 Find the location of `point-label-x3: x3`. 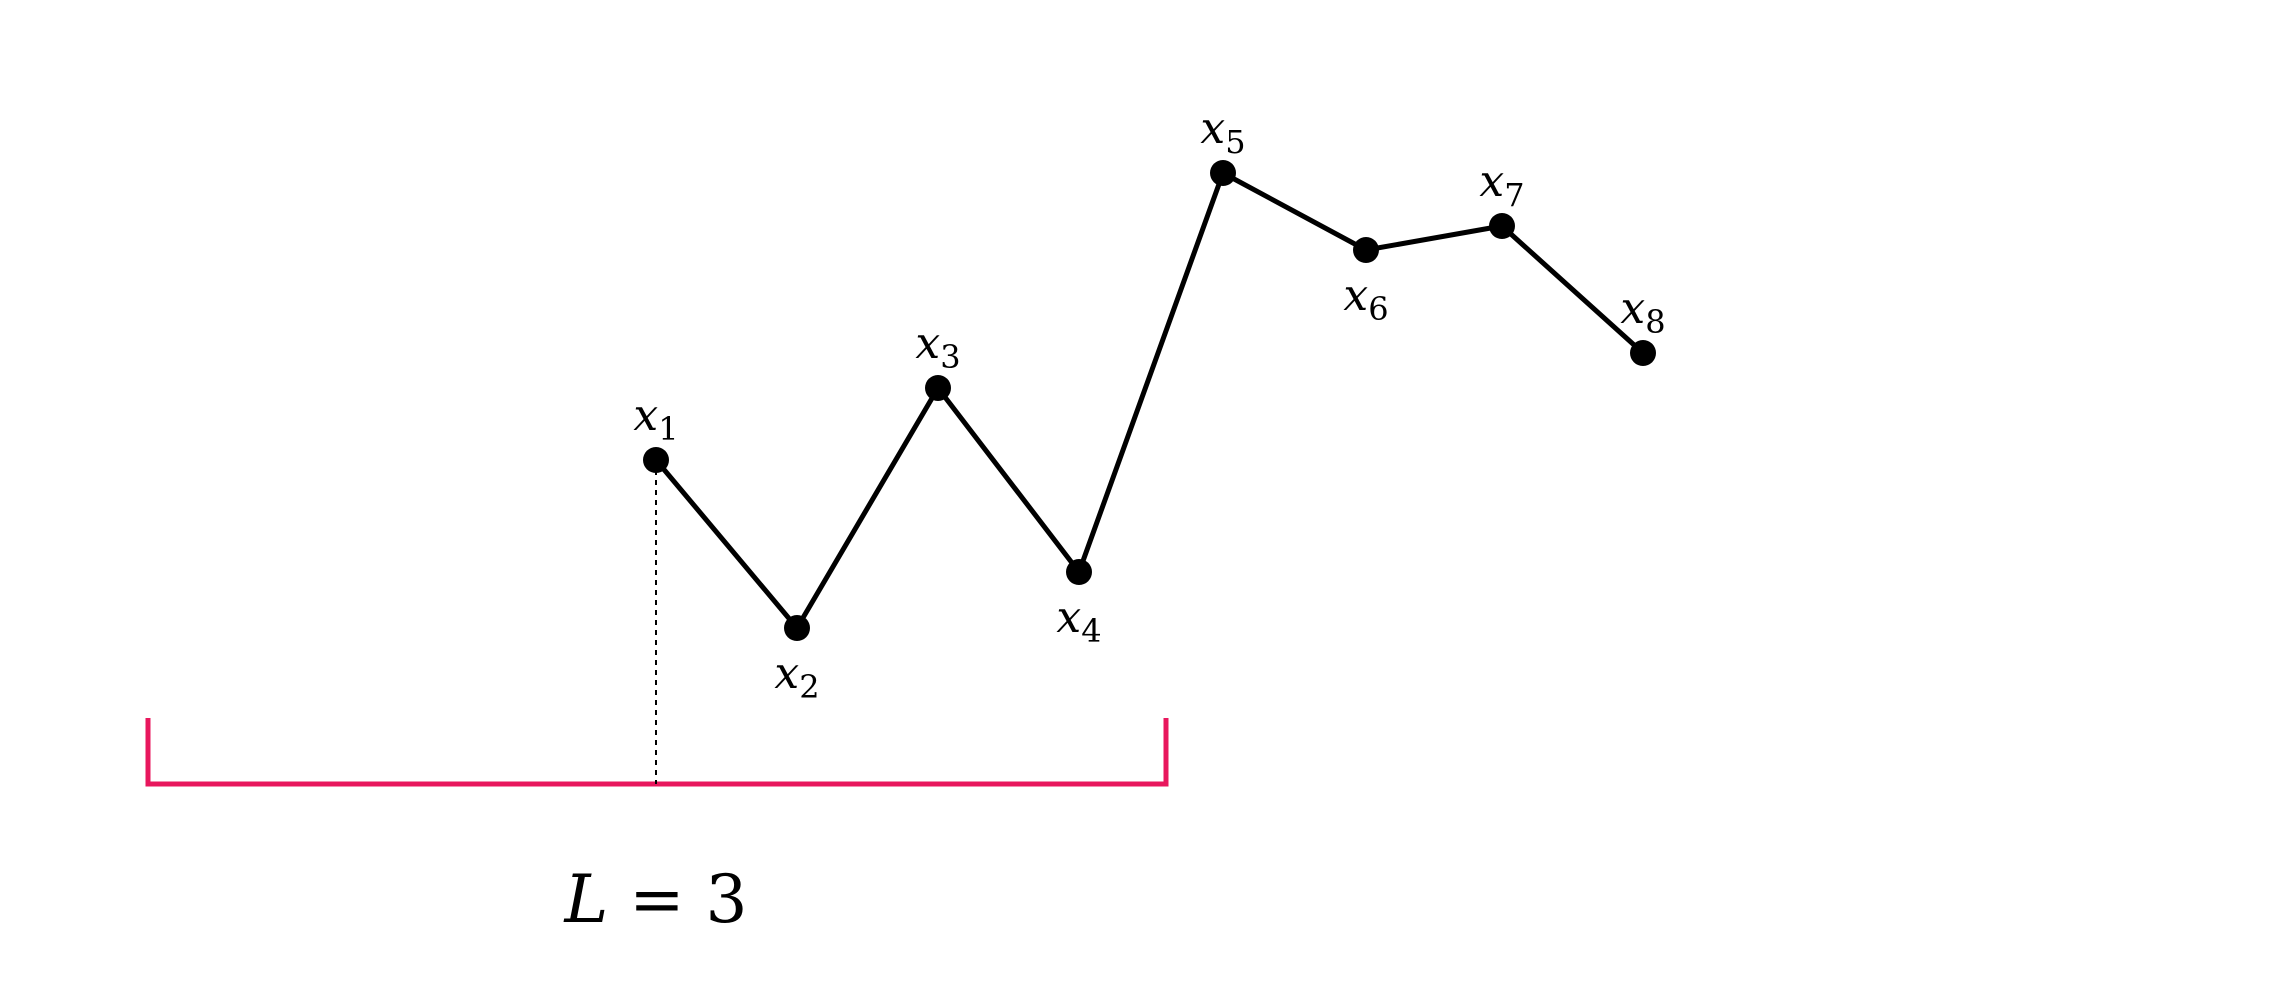

point-label-x3: x3 is located at coordinates (937, 347).